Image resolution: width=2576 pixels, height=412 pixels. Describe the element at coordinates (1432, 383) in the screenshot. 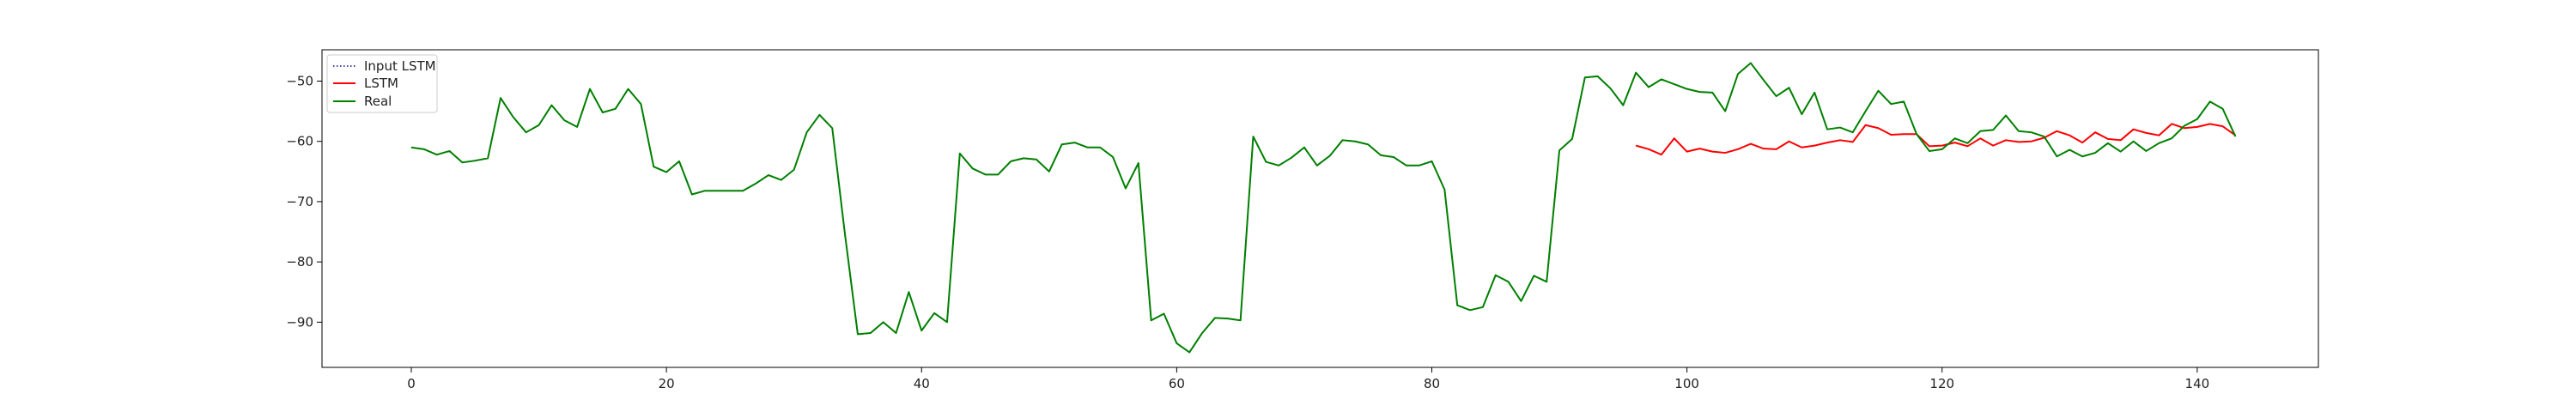

I see `x-tick-label: 80` at that location.